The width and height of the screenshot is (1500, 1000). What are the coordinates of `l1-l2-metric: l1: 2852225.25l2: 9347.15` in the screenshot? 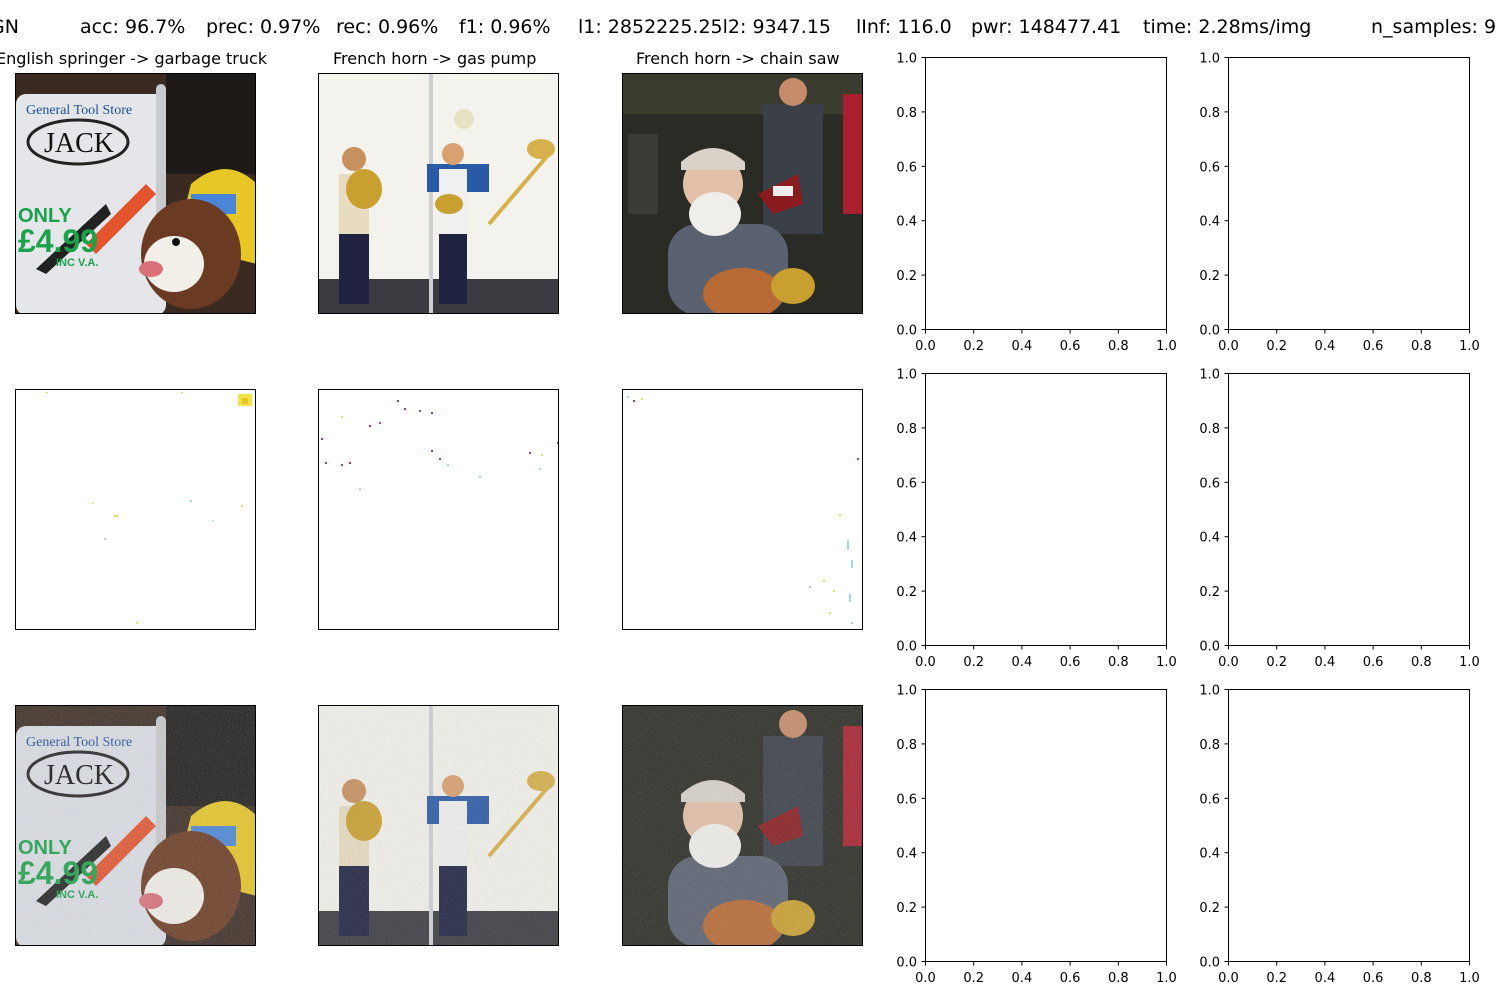 It's located at (705, 27).